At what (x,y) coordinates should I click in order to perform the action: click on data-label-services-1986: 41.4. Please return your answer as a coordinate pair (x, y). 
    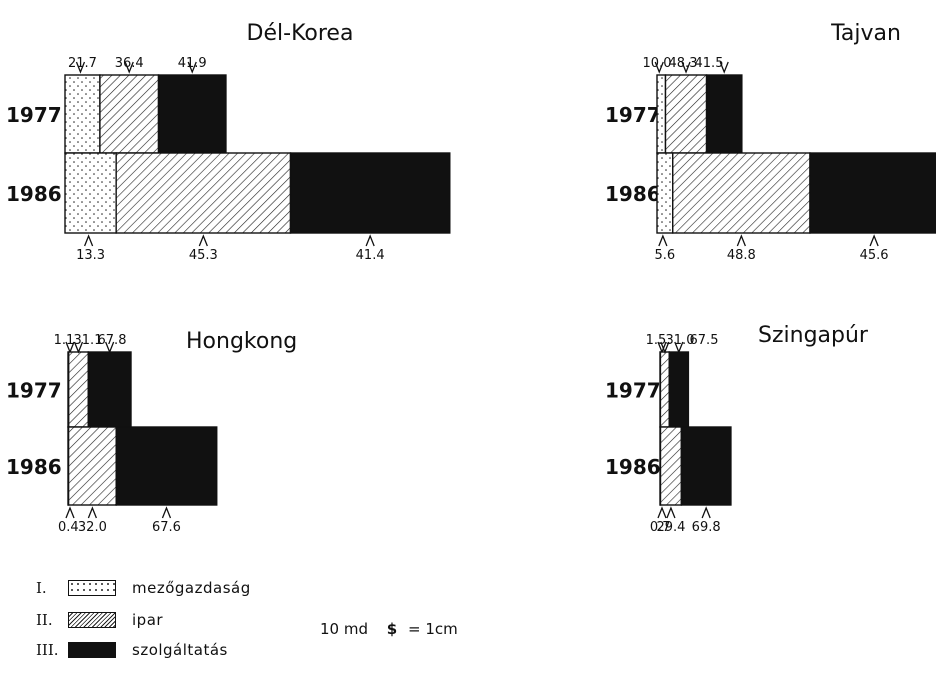
    Looking at the image, I should click on (370, 255).